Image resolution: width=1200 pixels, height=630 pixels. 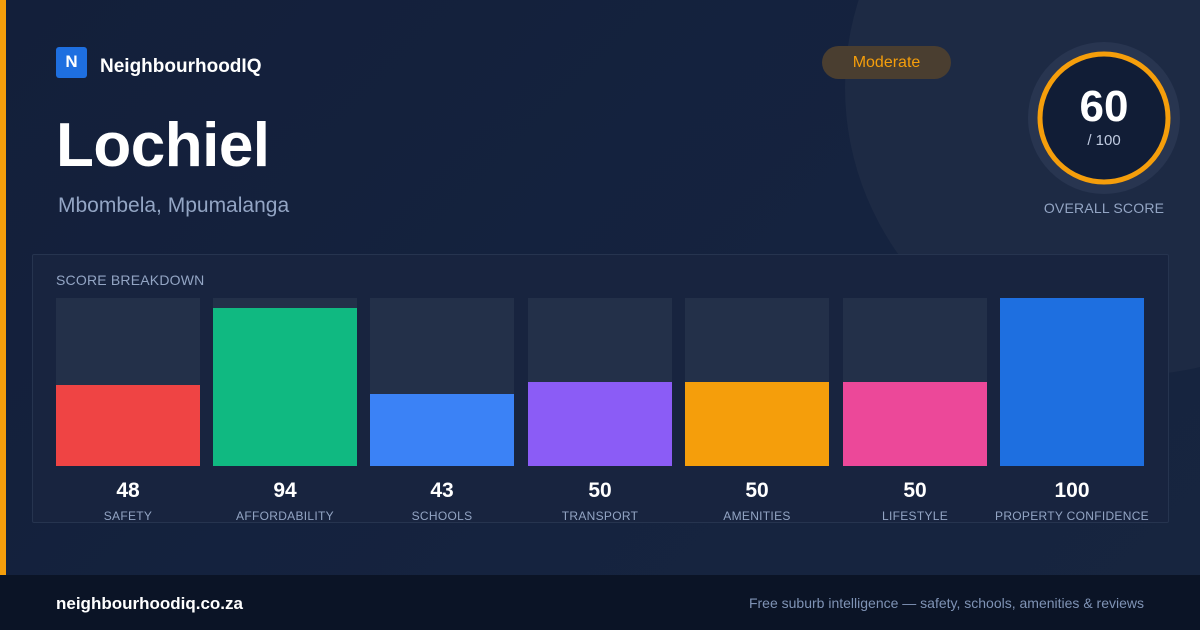 What do you see at coordinates (757, 516) in the screenshot?
I see `bar-label: AMENITIES` at bounding box center [757, 516].